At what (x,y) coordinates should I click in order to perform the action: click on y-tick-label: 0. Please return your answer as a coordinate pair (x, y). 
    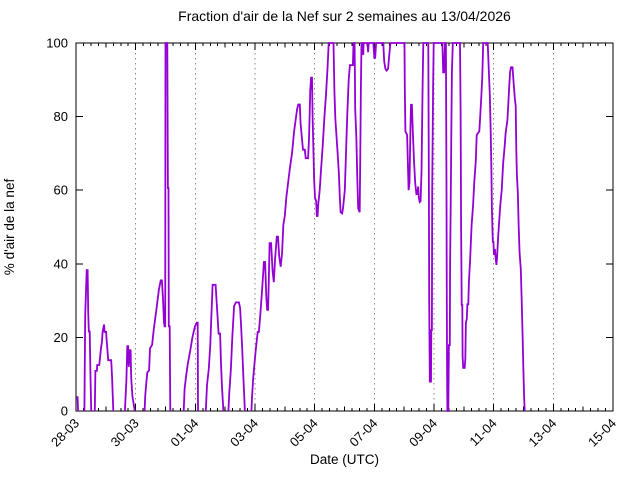
    Looking at the image, I should click on (64, 411).